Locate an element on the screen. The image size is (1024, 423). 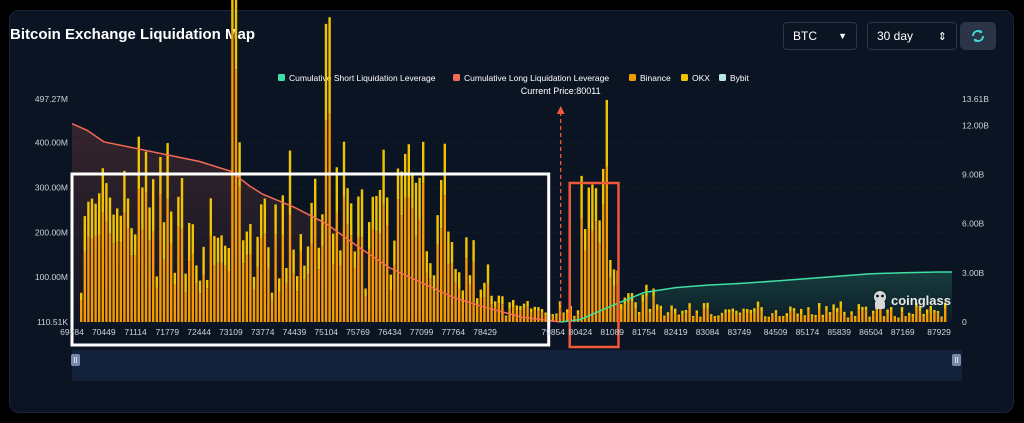
x-tick-label: 79854 is located at coordinates (553, 332).